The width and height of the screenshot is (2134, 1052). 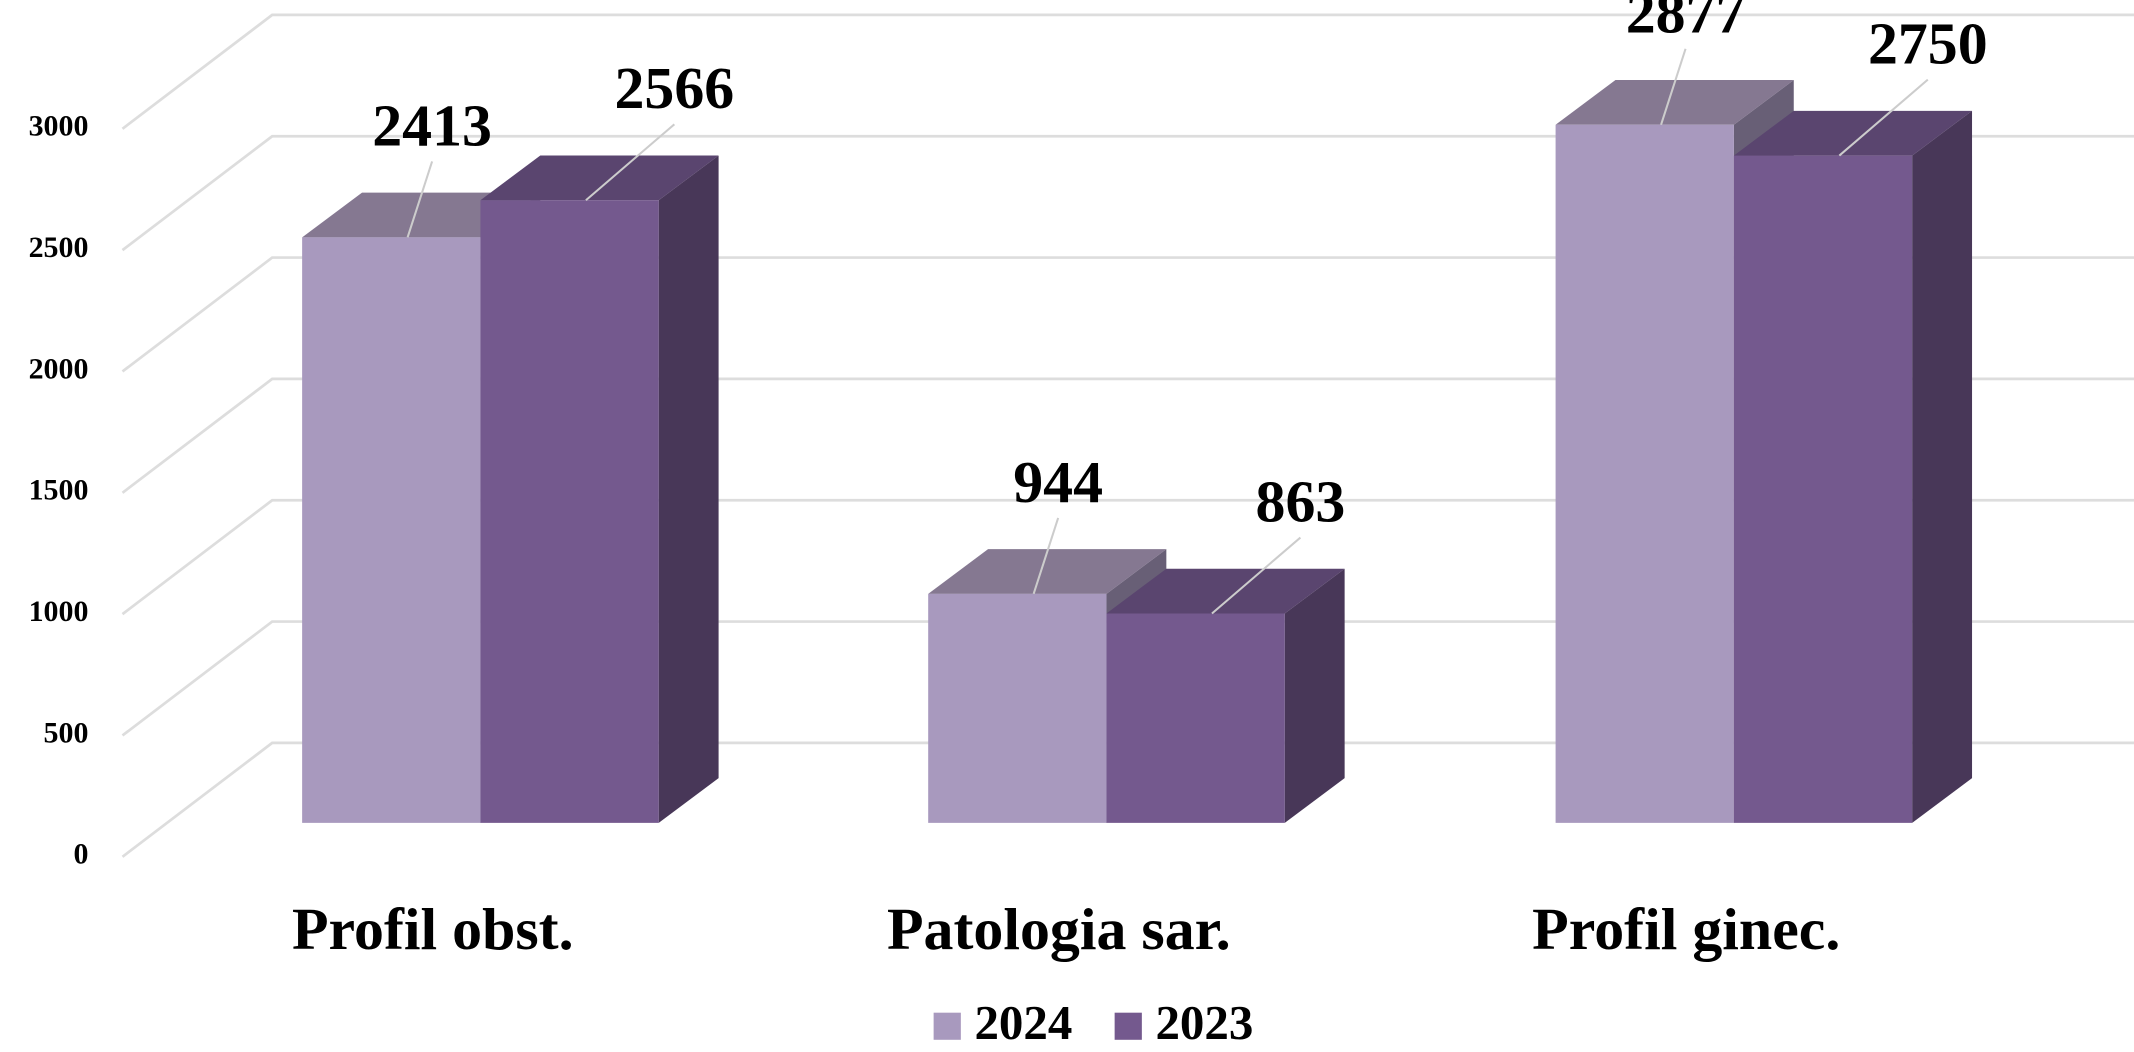 What do you see at coordinates (59, 247) in the screenshot?
I see `y-tick-label: 2500` at bounding box center [59, 247].